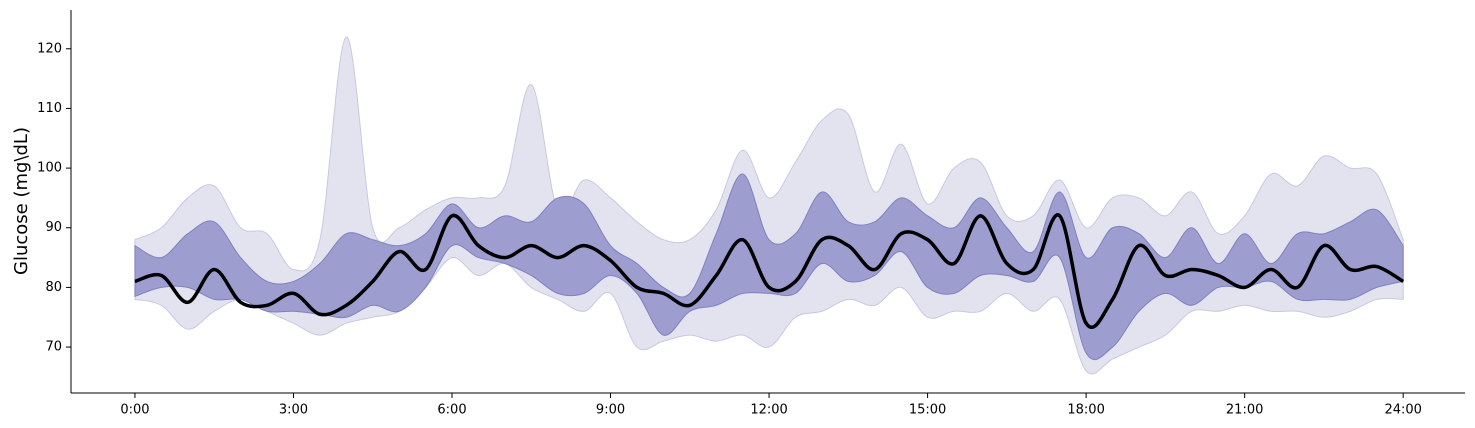 The height and width of the screenshot is (428, 1475). Describe the element at coordinates (53, 347) in the screenshot. I see `y-tick-label: 70` at that location.